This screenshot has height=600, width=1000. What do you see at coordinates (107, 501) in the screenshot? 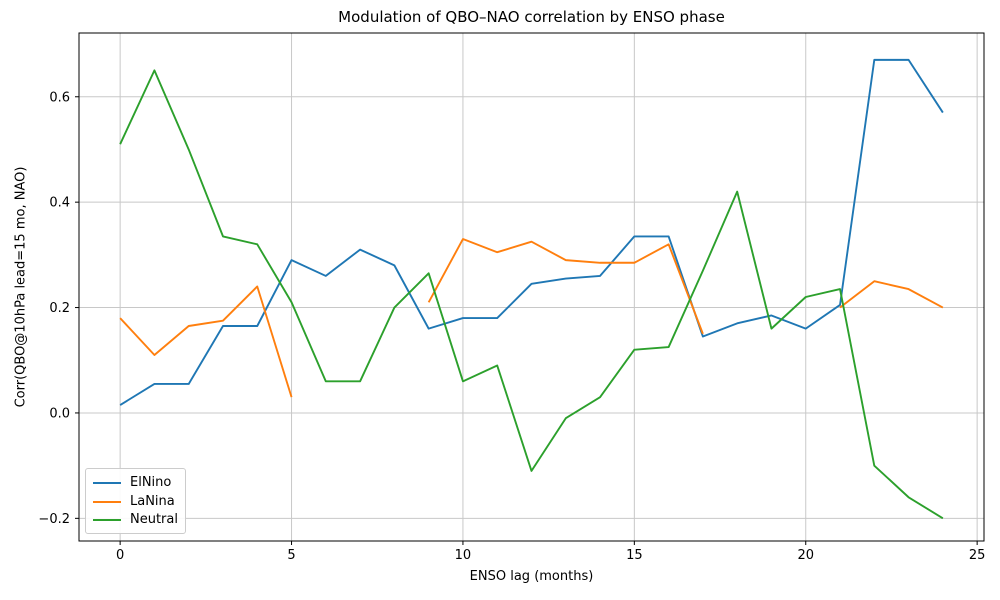
I see `legend-line-swatch-LaNina` at bounding box center [107, 501].